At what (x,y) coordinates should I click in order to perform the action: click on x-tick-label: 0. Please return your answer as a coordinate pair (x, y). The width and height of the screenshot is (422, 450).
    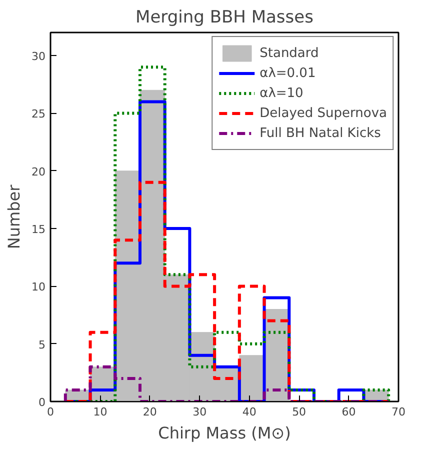
    Looking at the image, I should click on (50, 412).